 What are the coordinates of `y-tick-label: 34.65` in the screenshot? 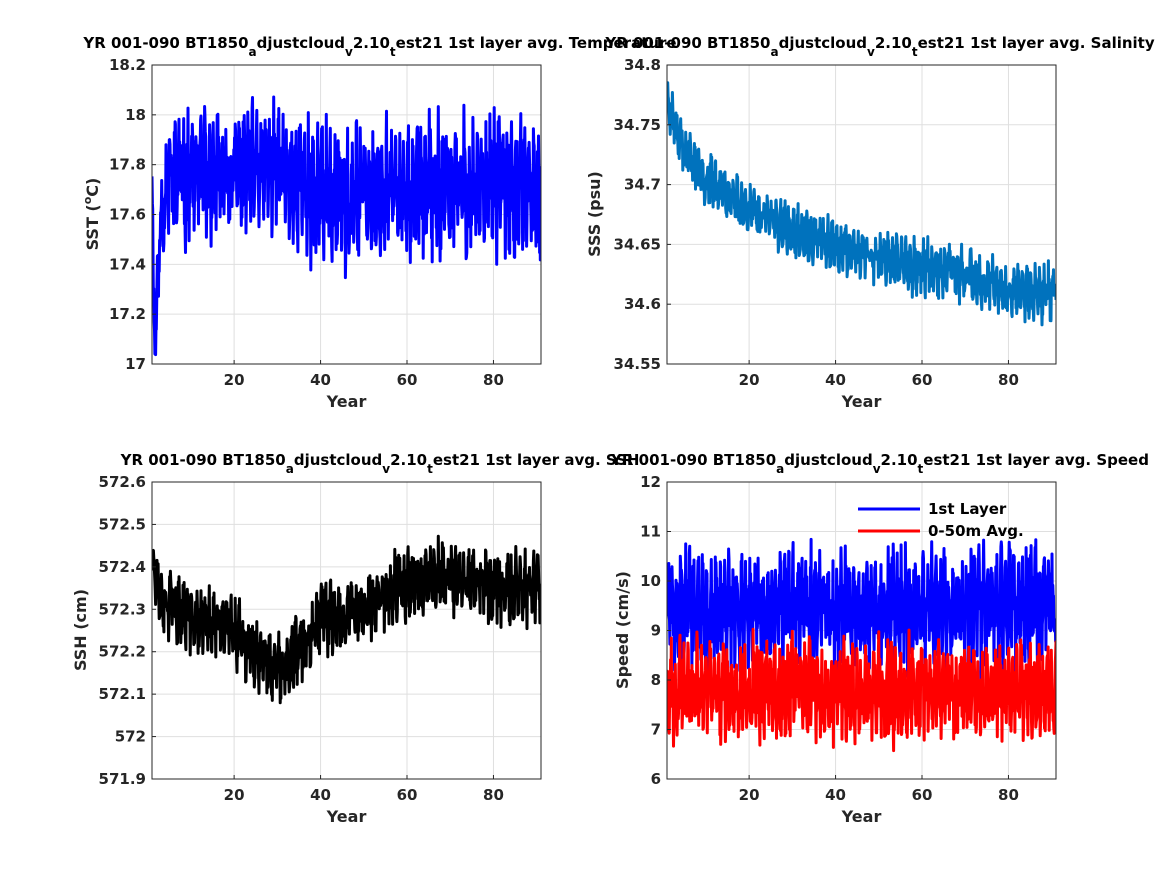 It's located at (637, 244).